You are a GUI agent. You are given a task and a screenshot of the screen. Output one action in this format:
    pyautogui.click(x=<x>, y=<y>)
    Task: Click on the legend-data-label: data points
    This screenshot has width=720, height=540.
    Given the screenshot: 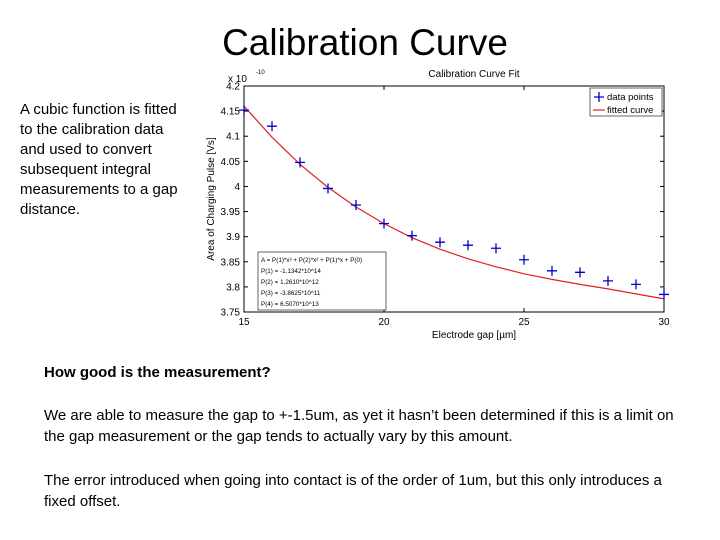 What is the action you would take?
    pyautogui.click(x=630, y=97)
    